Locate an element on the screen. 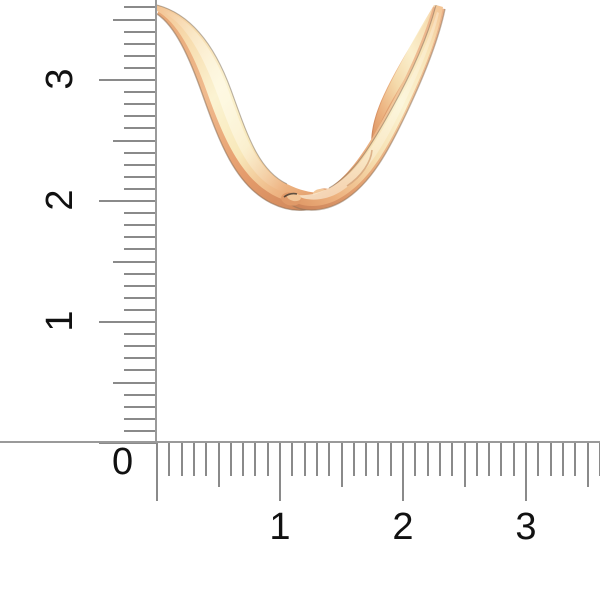 Image resolution: width=600 pixels, height=600 pixels. horizontal-axis-line is located at coordinates (300, 442).